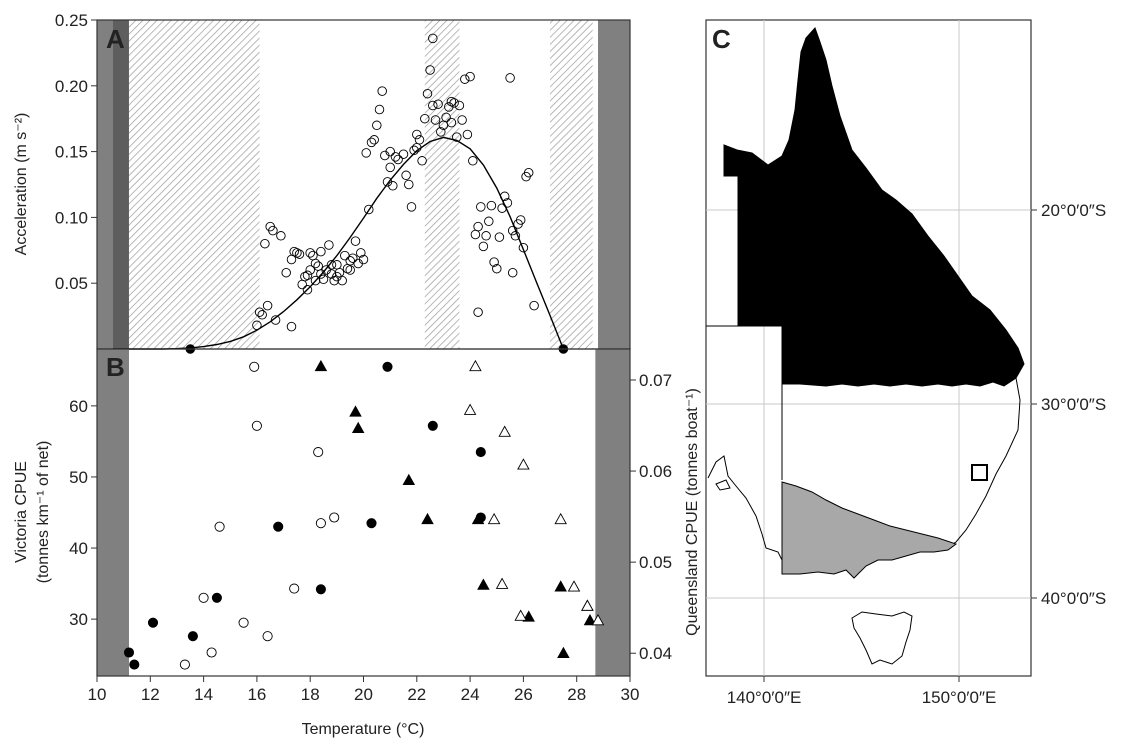 This screenshot has width=1127, height=739. What do you see at coordinates (203, 694) in the screenshot?
I see `panel-b-x-tick-label: 14` at bounding box center [203, 694].